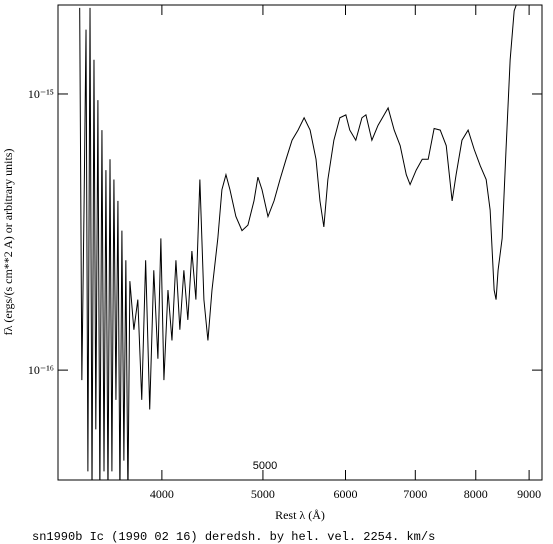 The image size is (553, 544). Describe the element at coordinates (476, 494) in the screenshot. I see `x-tick-label: 8000` at that location.